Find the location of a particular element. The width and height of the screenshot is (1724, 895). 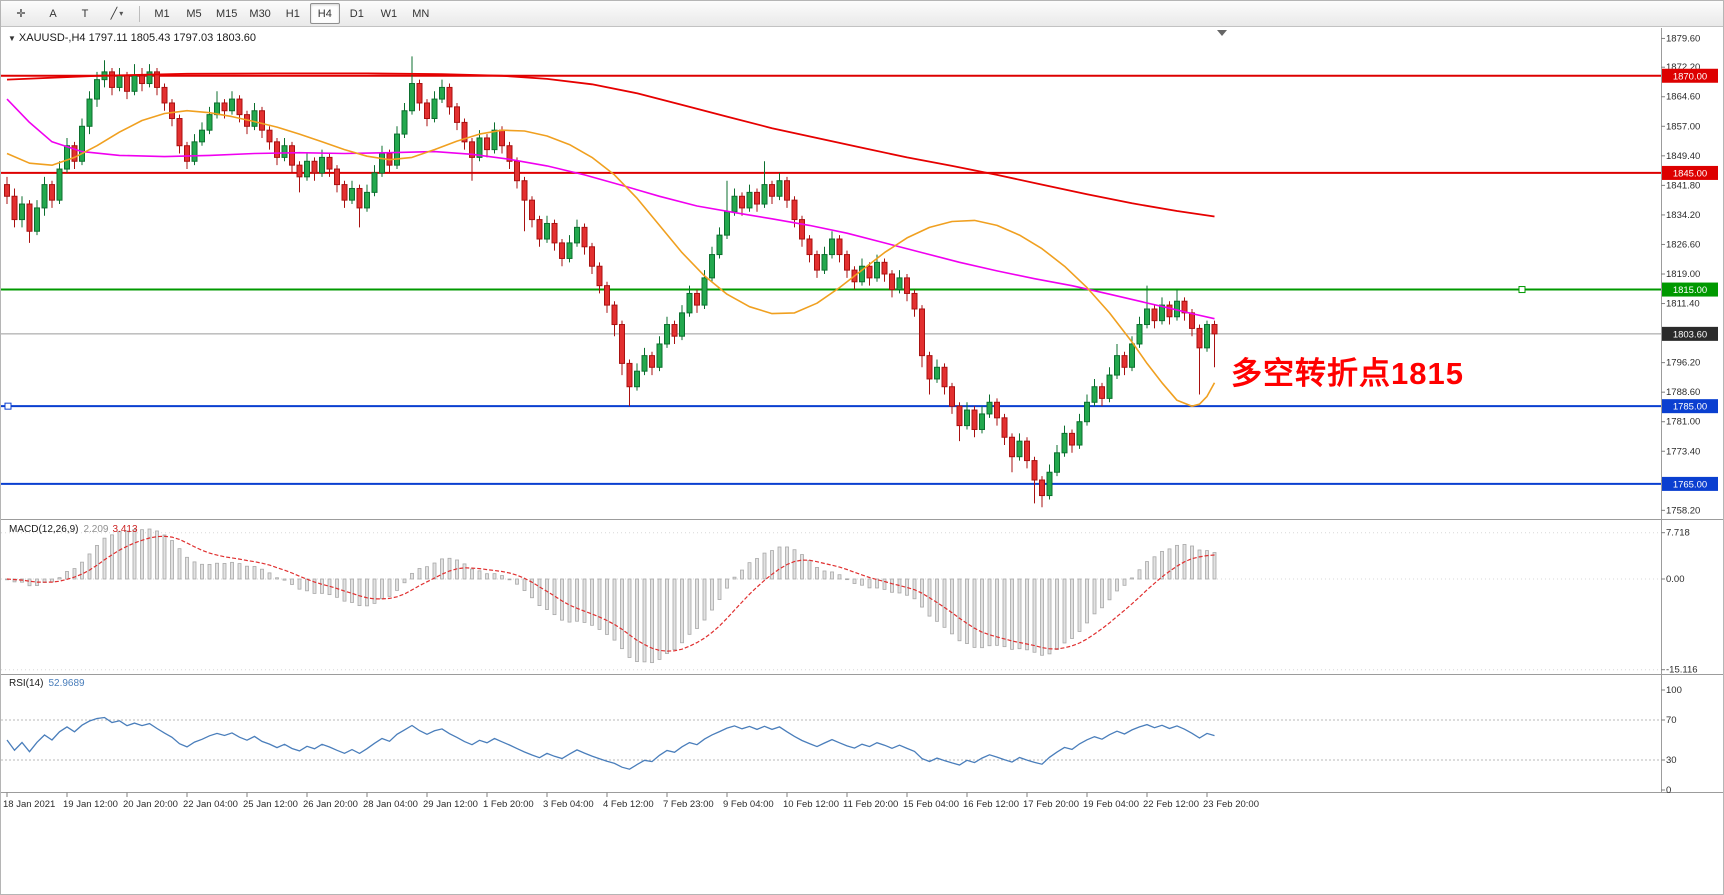

svg-text: 1872.20 is located at coordinates (1683, 67).